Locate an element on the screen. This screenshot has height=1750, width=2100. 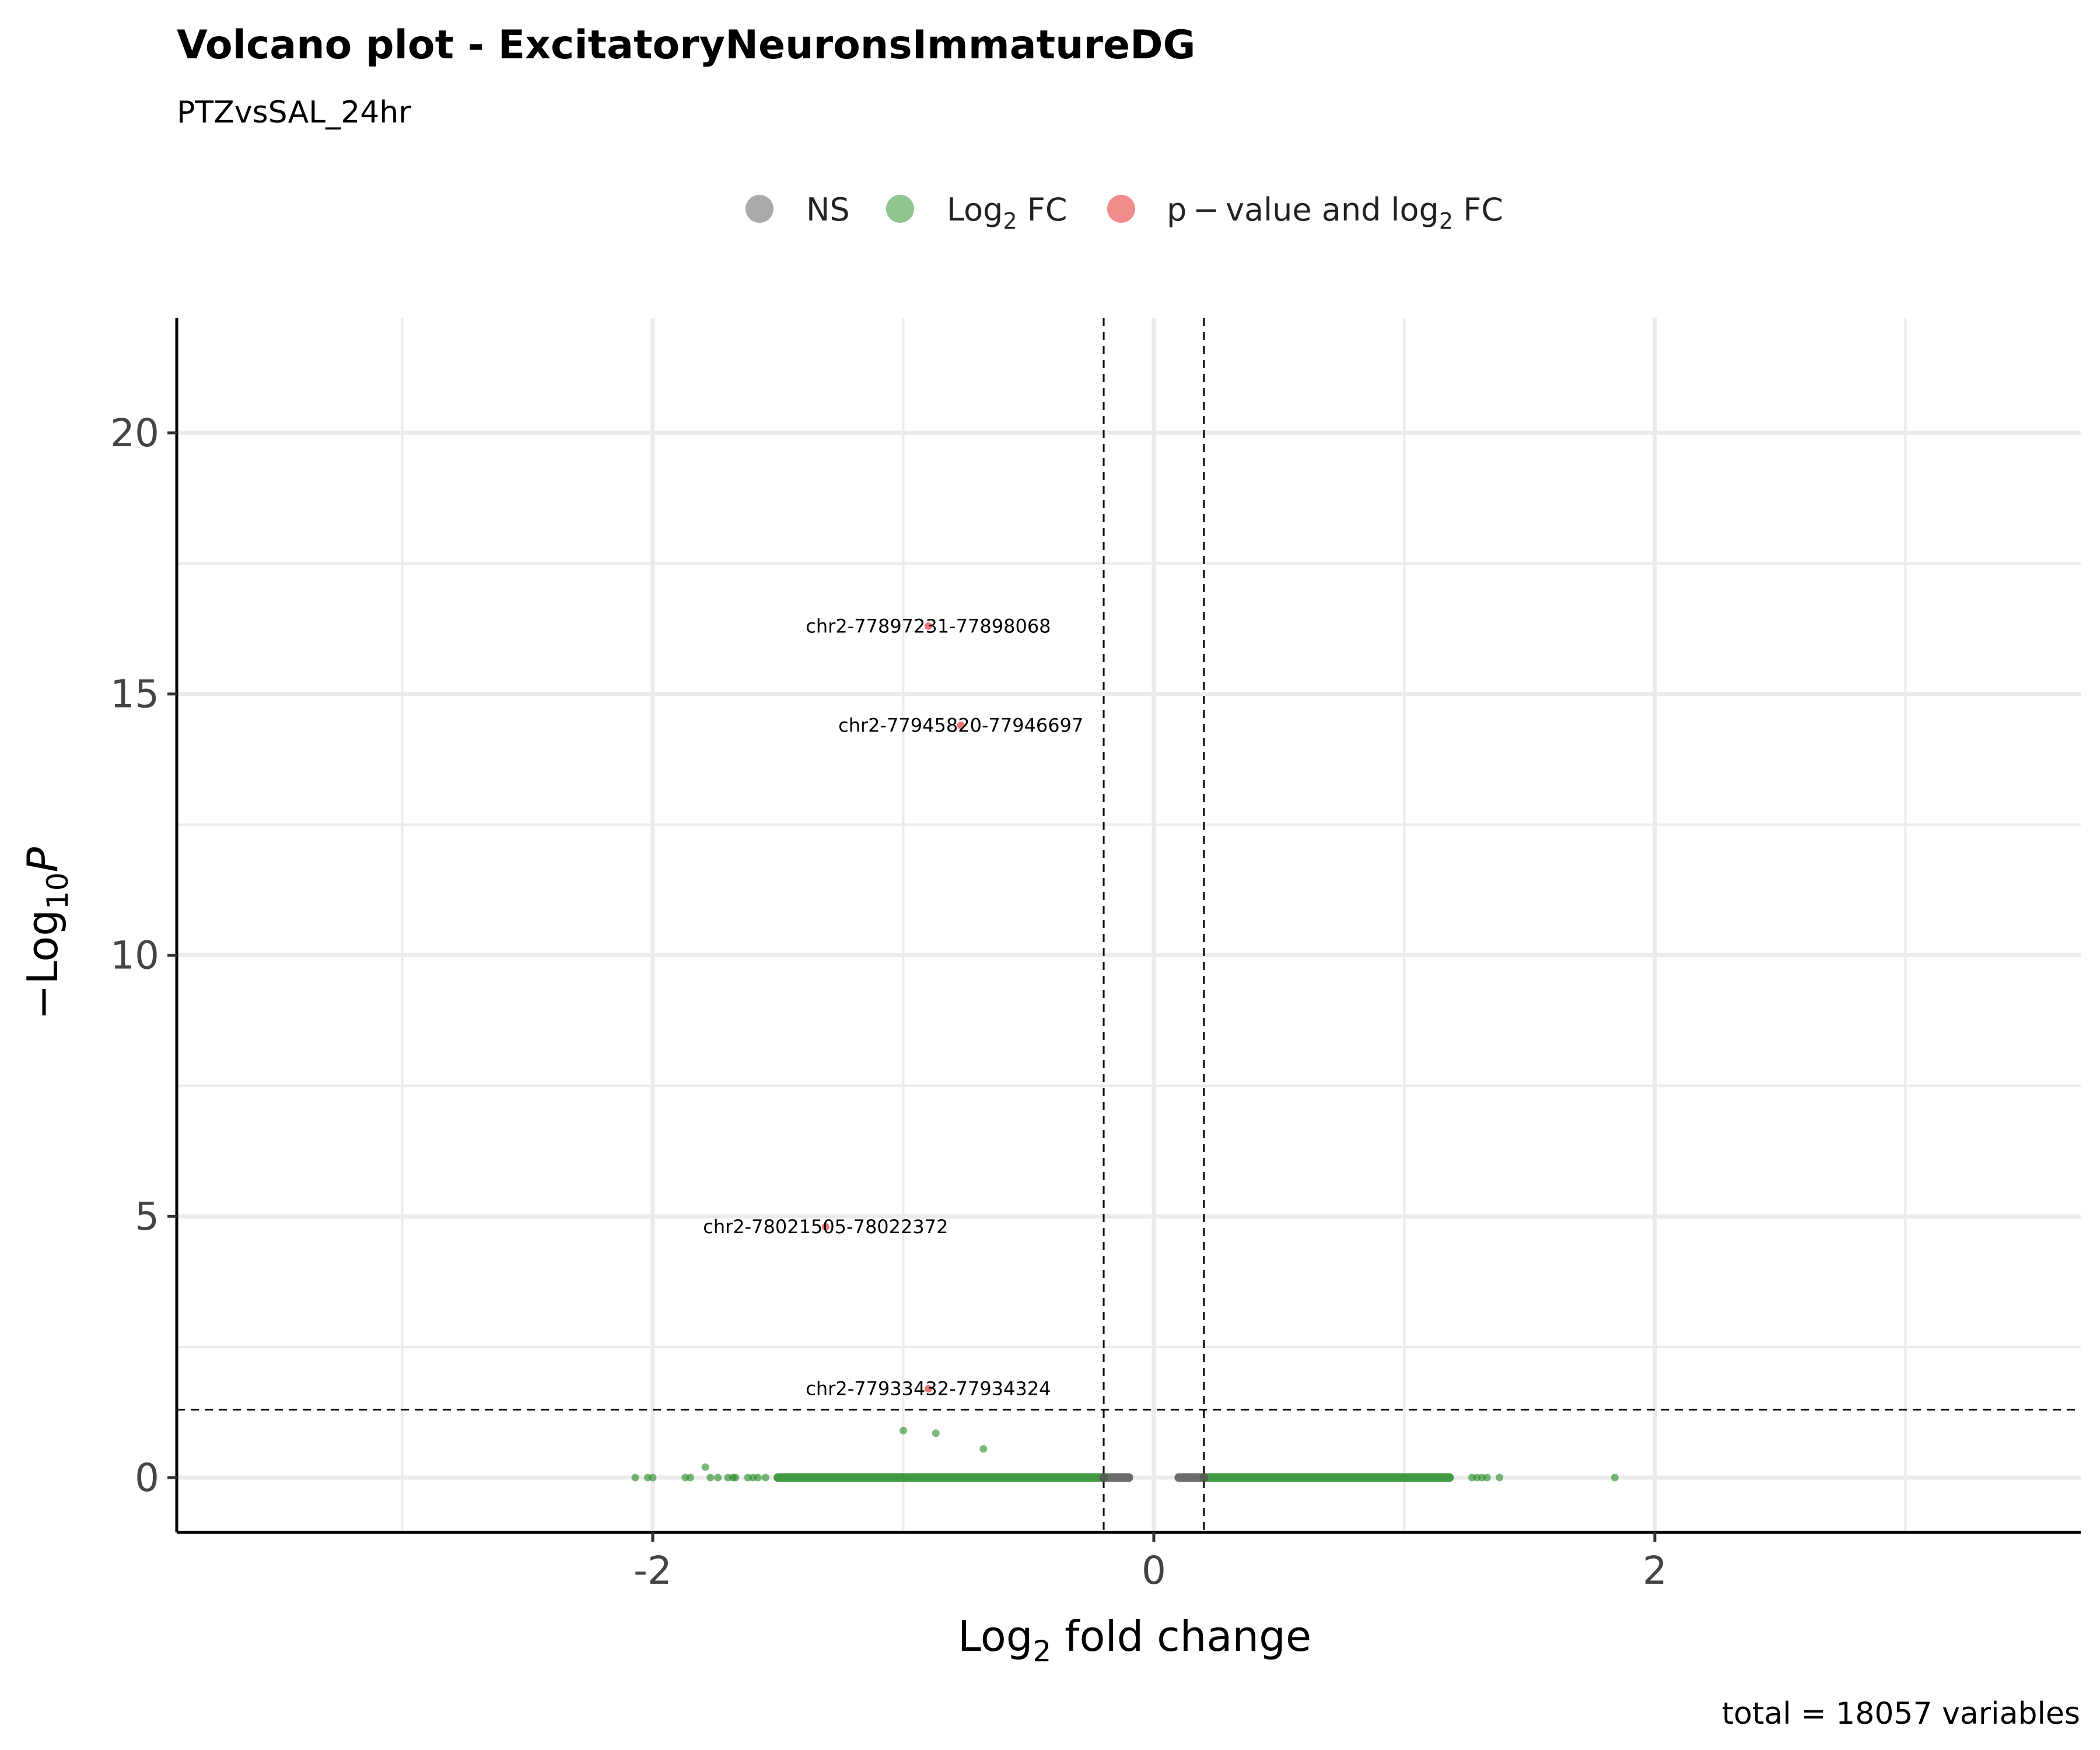
point-label: chr2-77945820-77946697 is located at coordinates (960, 725).